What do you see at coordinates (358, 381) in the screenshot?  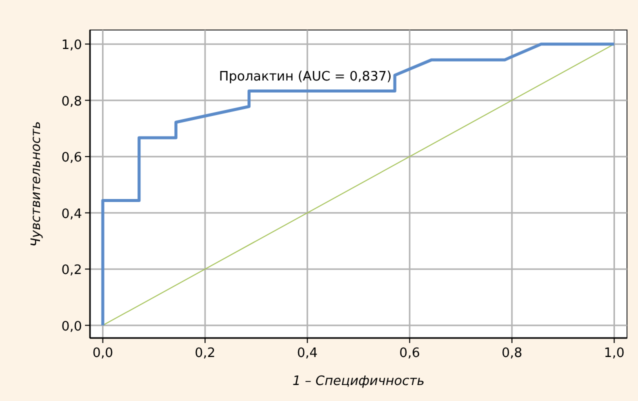 I see `x-axis-title: 1 – Специфичность` at bounding box center [358, 381].